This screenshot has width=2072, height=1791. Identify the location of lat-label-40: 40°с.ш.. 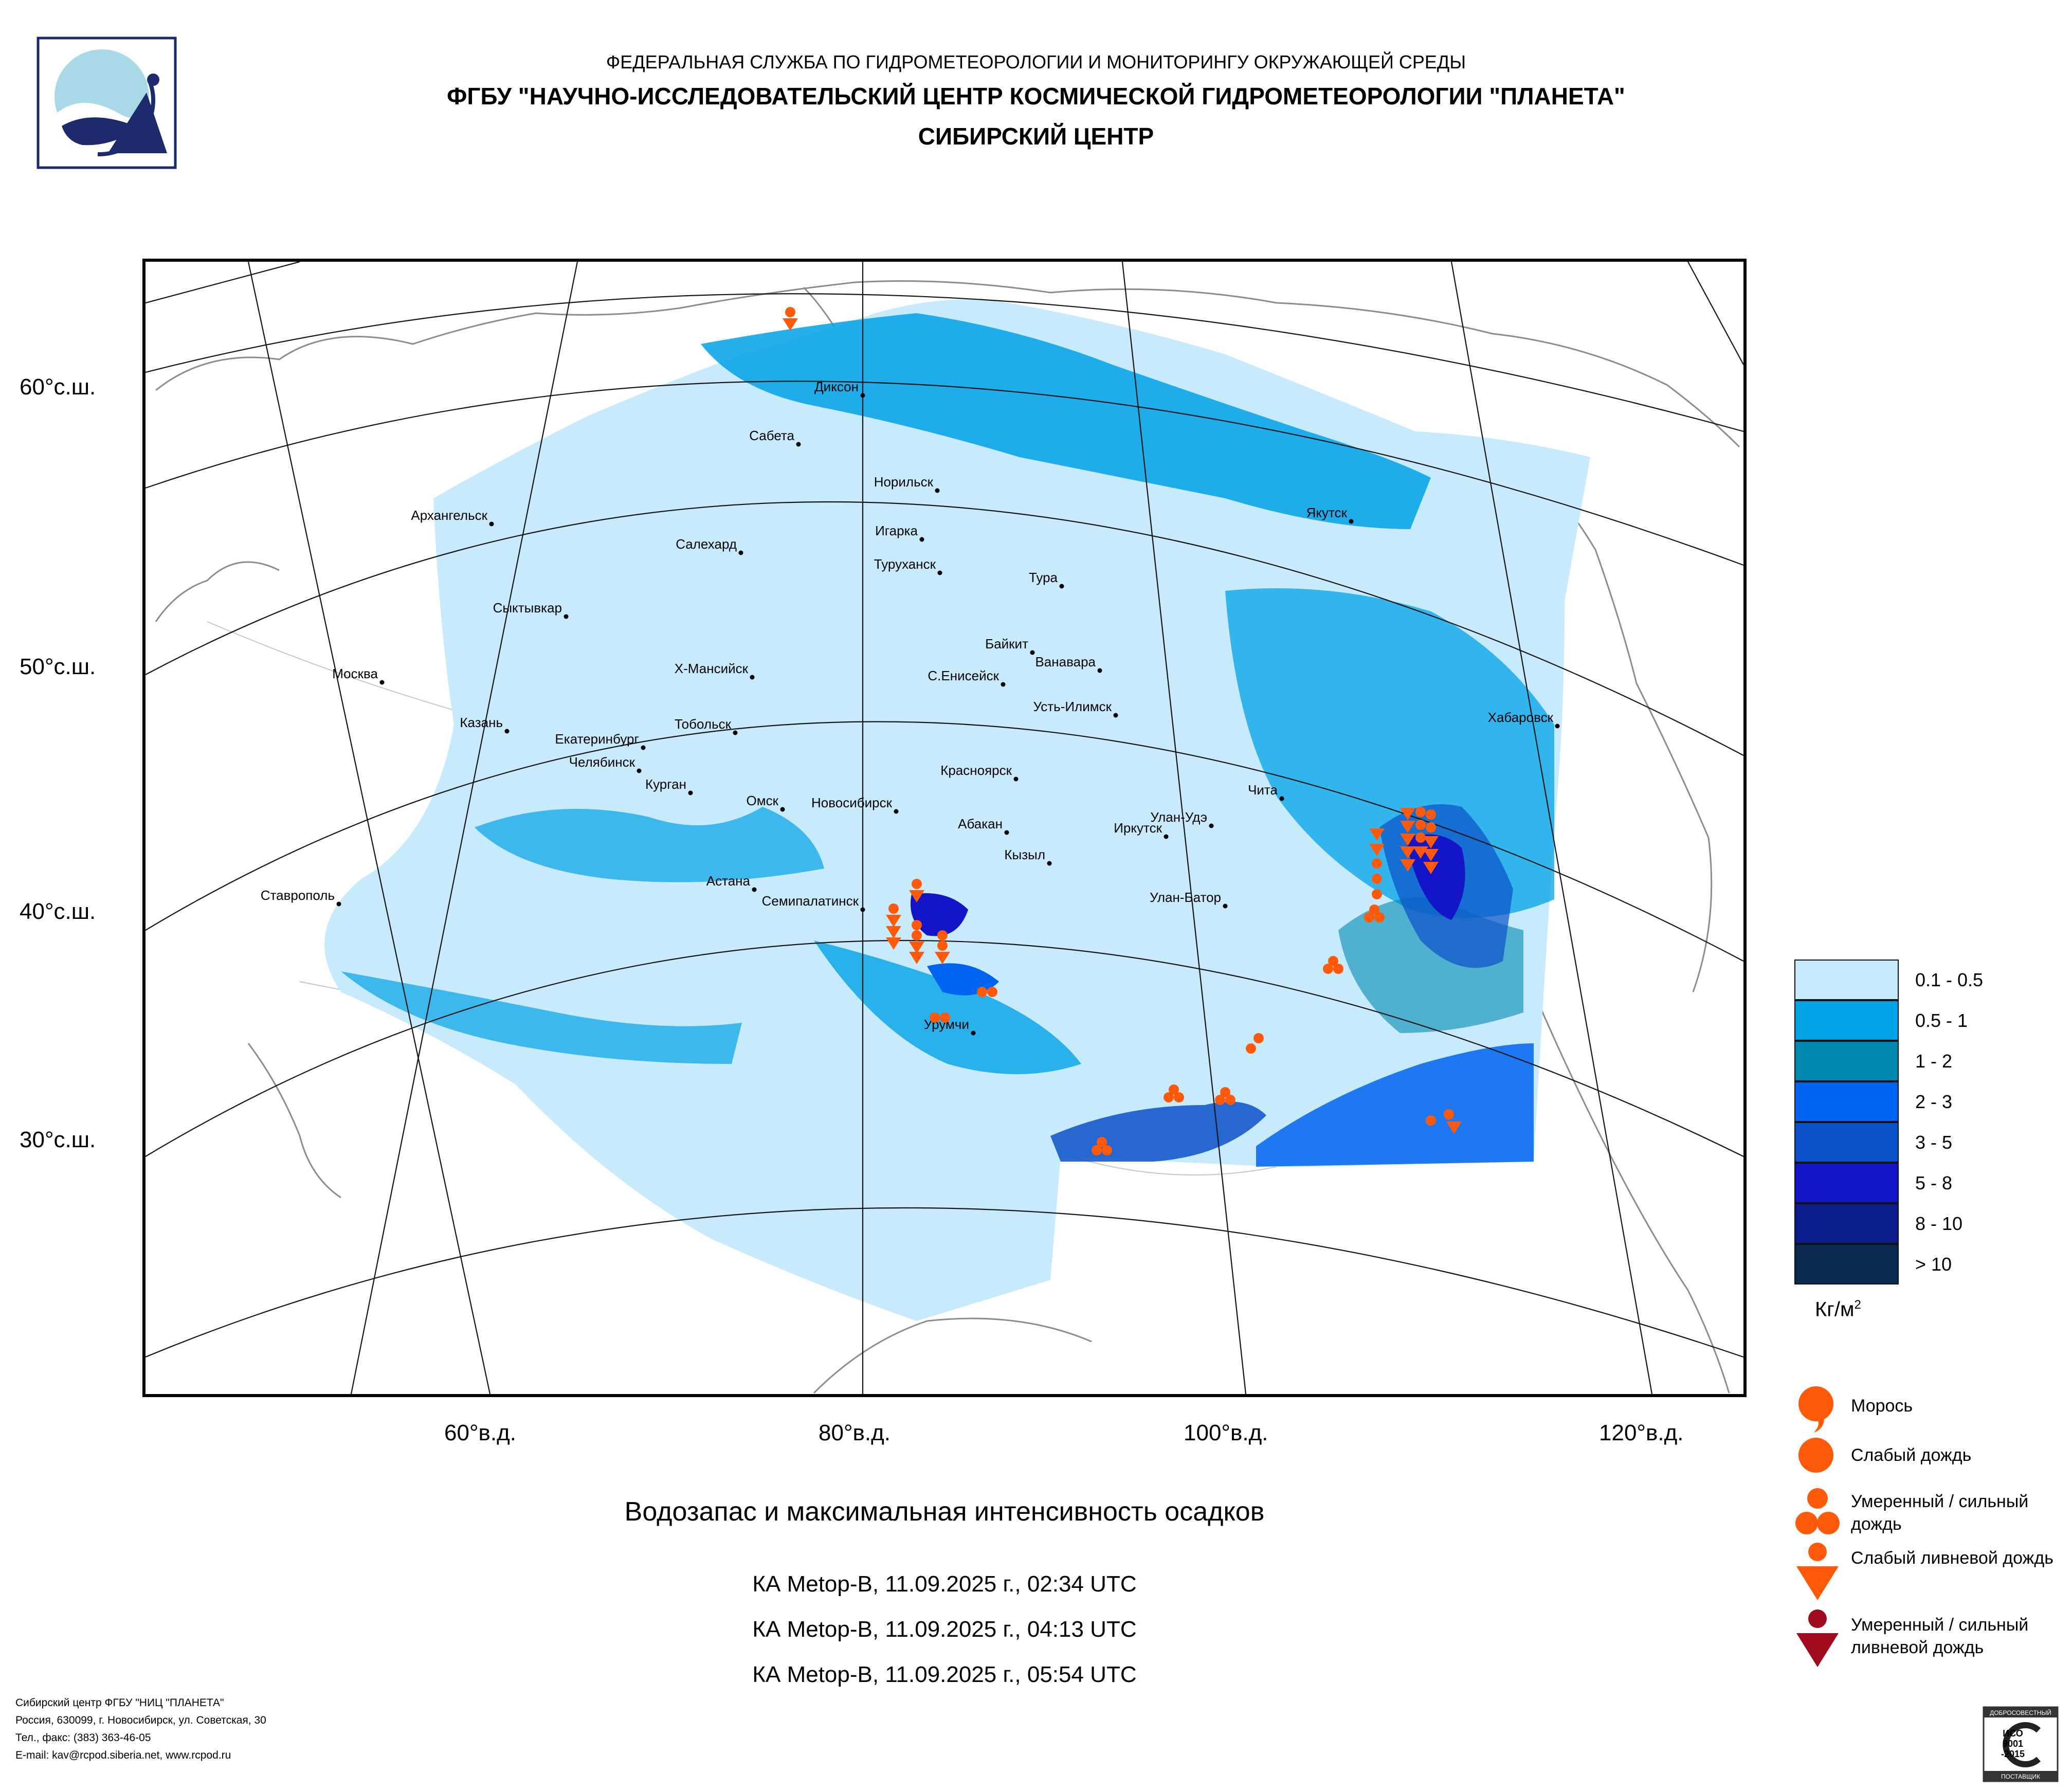
(58, 912).